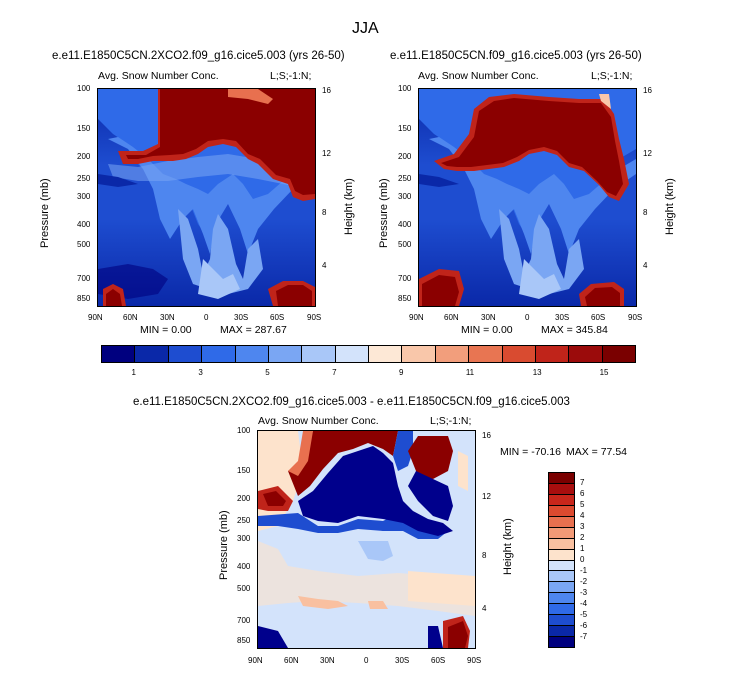 The width and height of the screenshot is (733, 673). What do you see at coordinates (584, 614) in the screenshot?
I see `colorbar-vertical-label: -5` at bounding box center [584, 614].